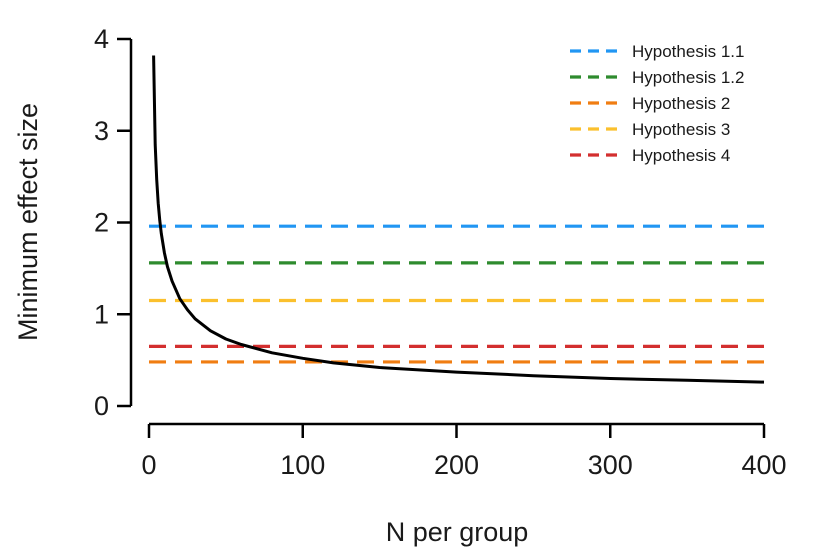  Describe the element at coordinates (688, 51) in the screenshot. I see `legend-label: Hypothesis 1.1` at that location.